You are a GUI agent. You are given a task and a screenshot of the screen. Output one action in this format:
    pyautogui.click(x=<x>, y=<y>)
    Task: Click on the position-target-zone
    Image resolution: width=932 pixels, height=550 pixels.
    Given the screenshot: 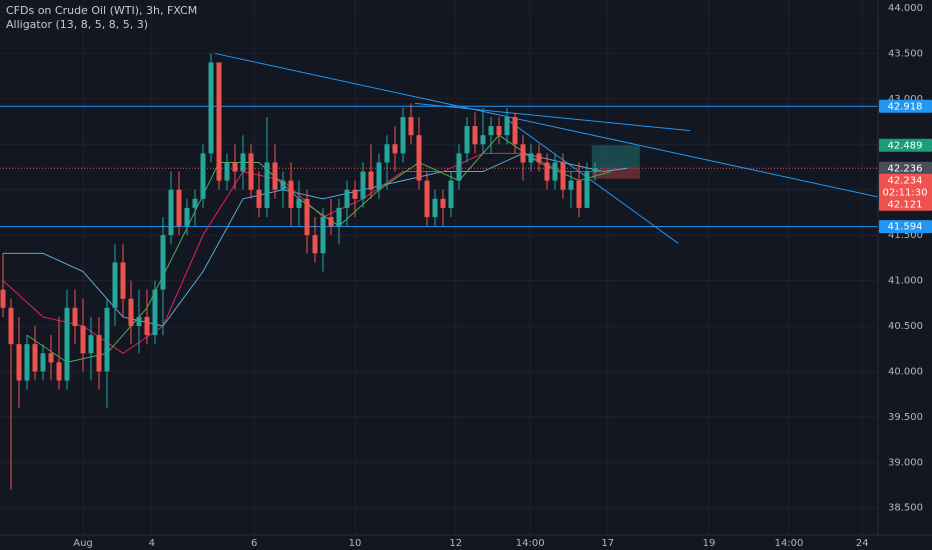 What is the action you would take?
    pyautogui.click(x=615, y=157)
    